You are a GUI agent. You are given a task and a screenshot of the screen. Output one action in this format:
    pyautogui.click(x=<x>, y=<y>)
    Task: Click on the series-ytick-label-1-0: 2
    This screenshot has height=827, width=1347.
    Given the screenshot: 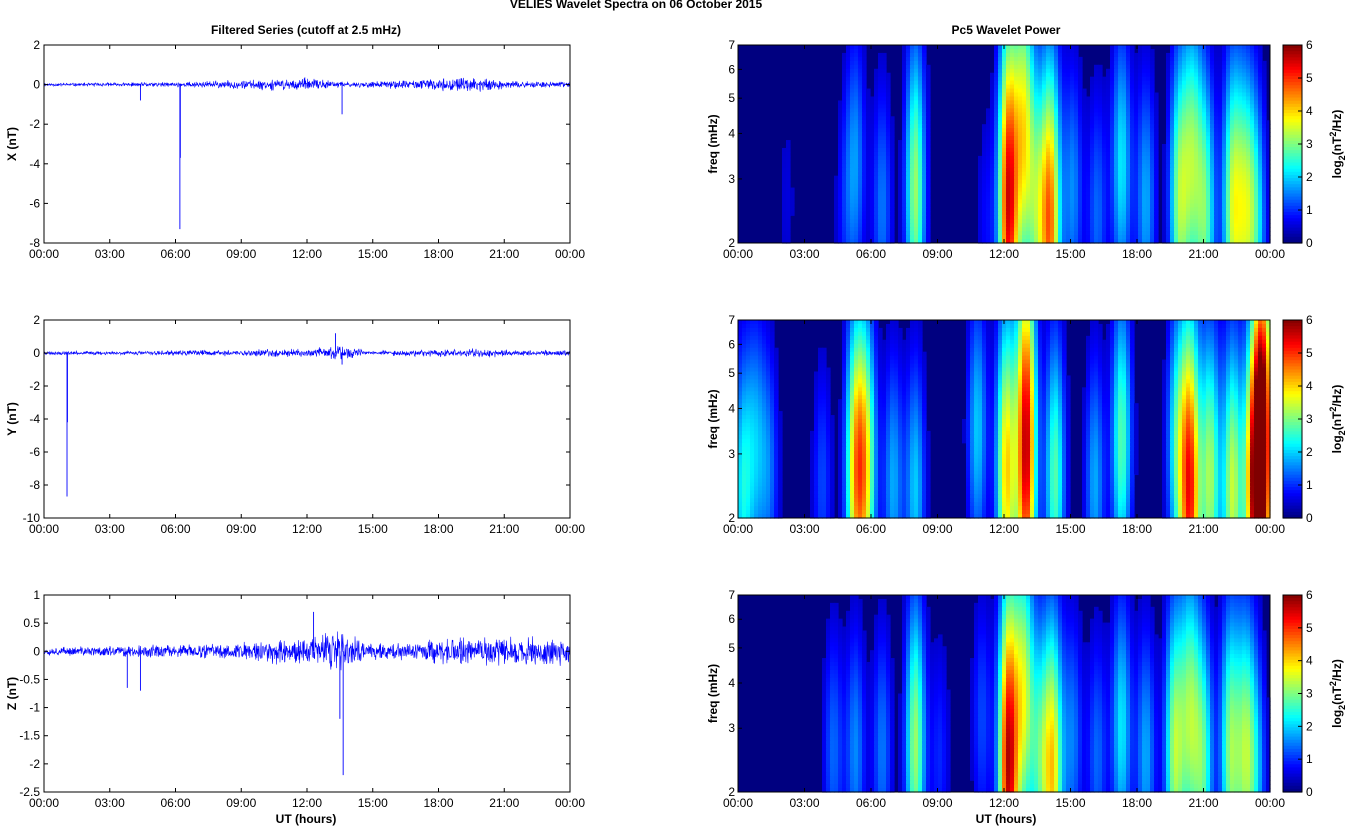 What is the action you would take?
    pyautogui.click(x=36, y=320)
    